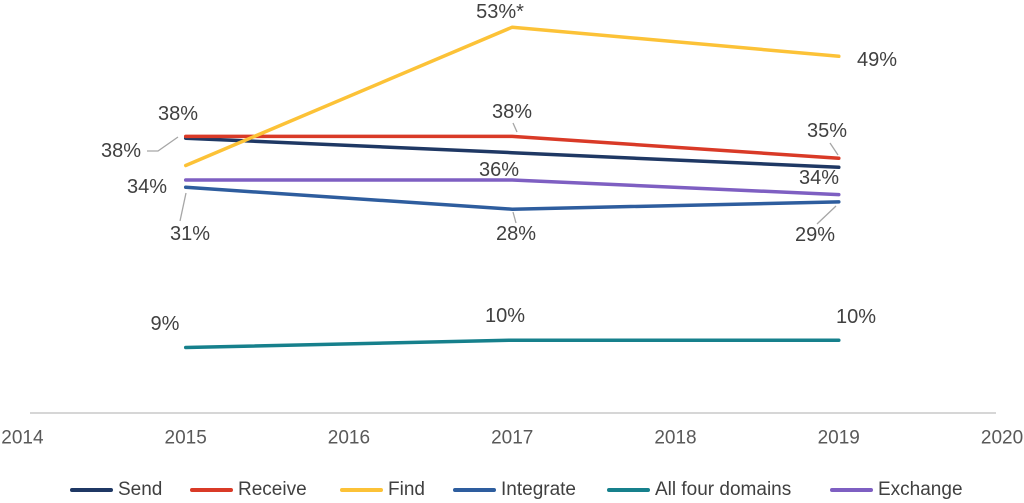  Describe the element at coordinates (190, 234) in the screenshot. I see `data-label-integrate-2015: 31%` at that location.